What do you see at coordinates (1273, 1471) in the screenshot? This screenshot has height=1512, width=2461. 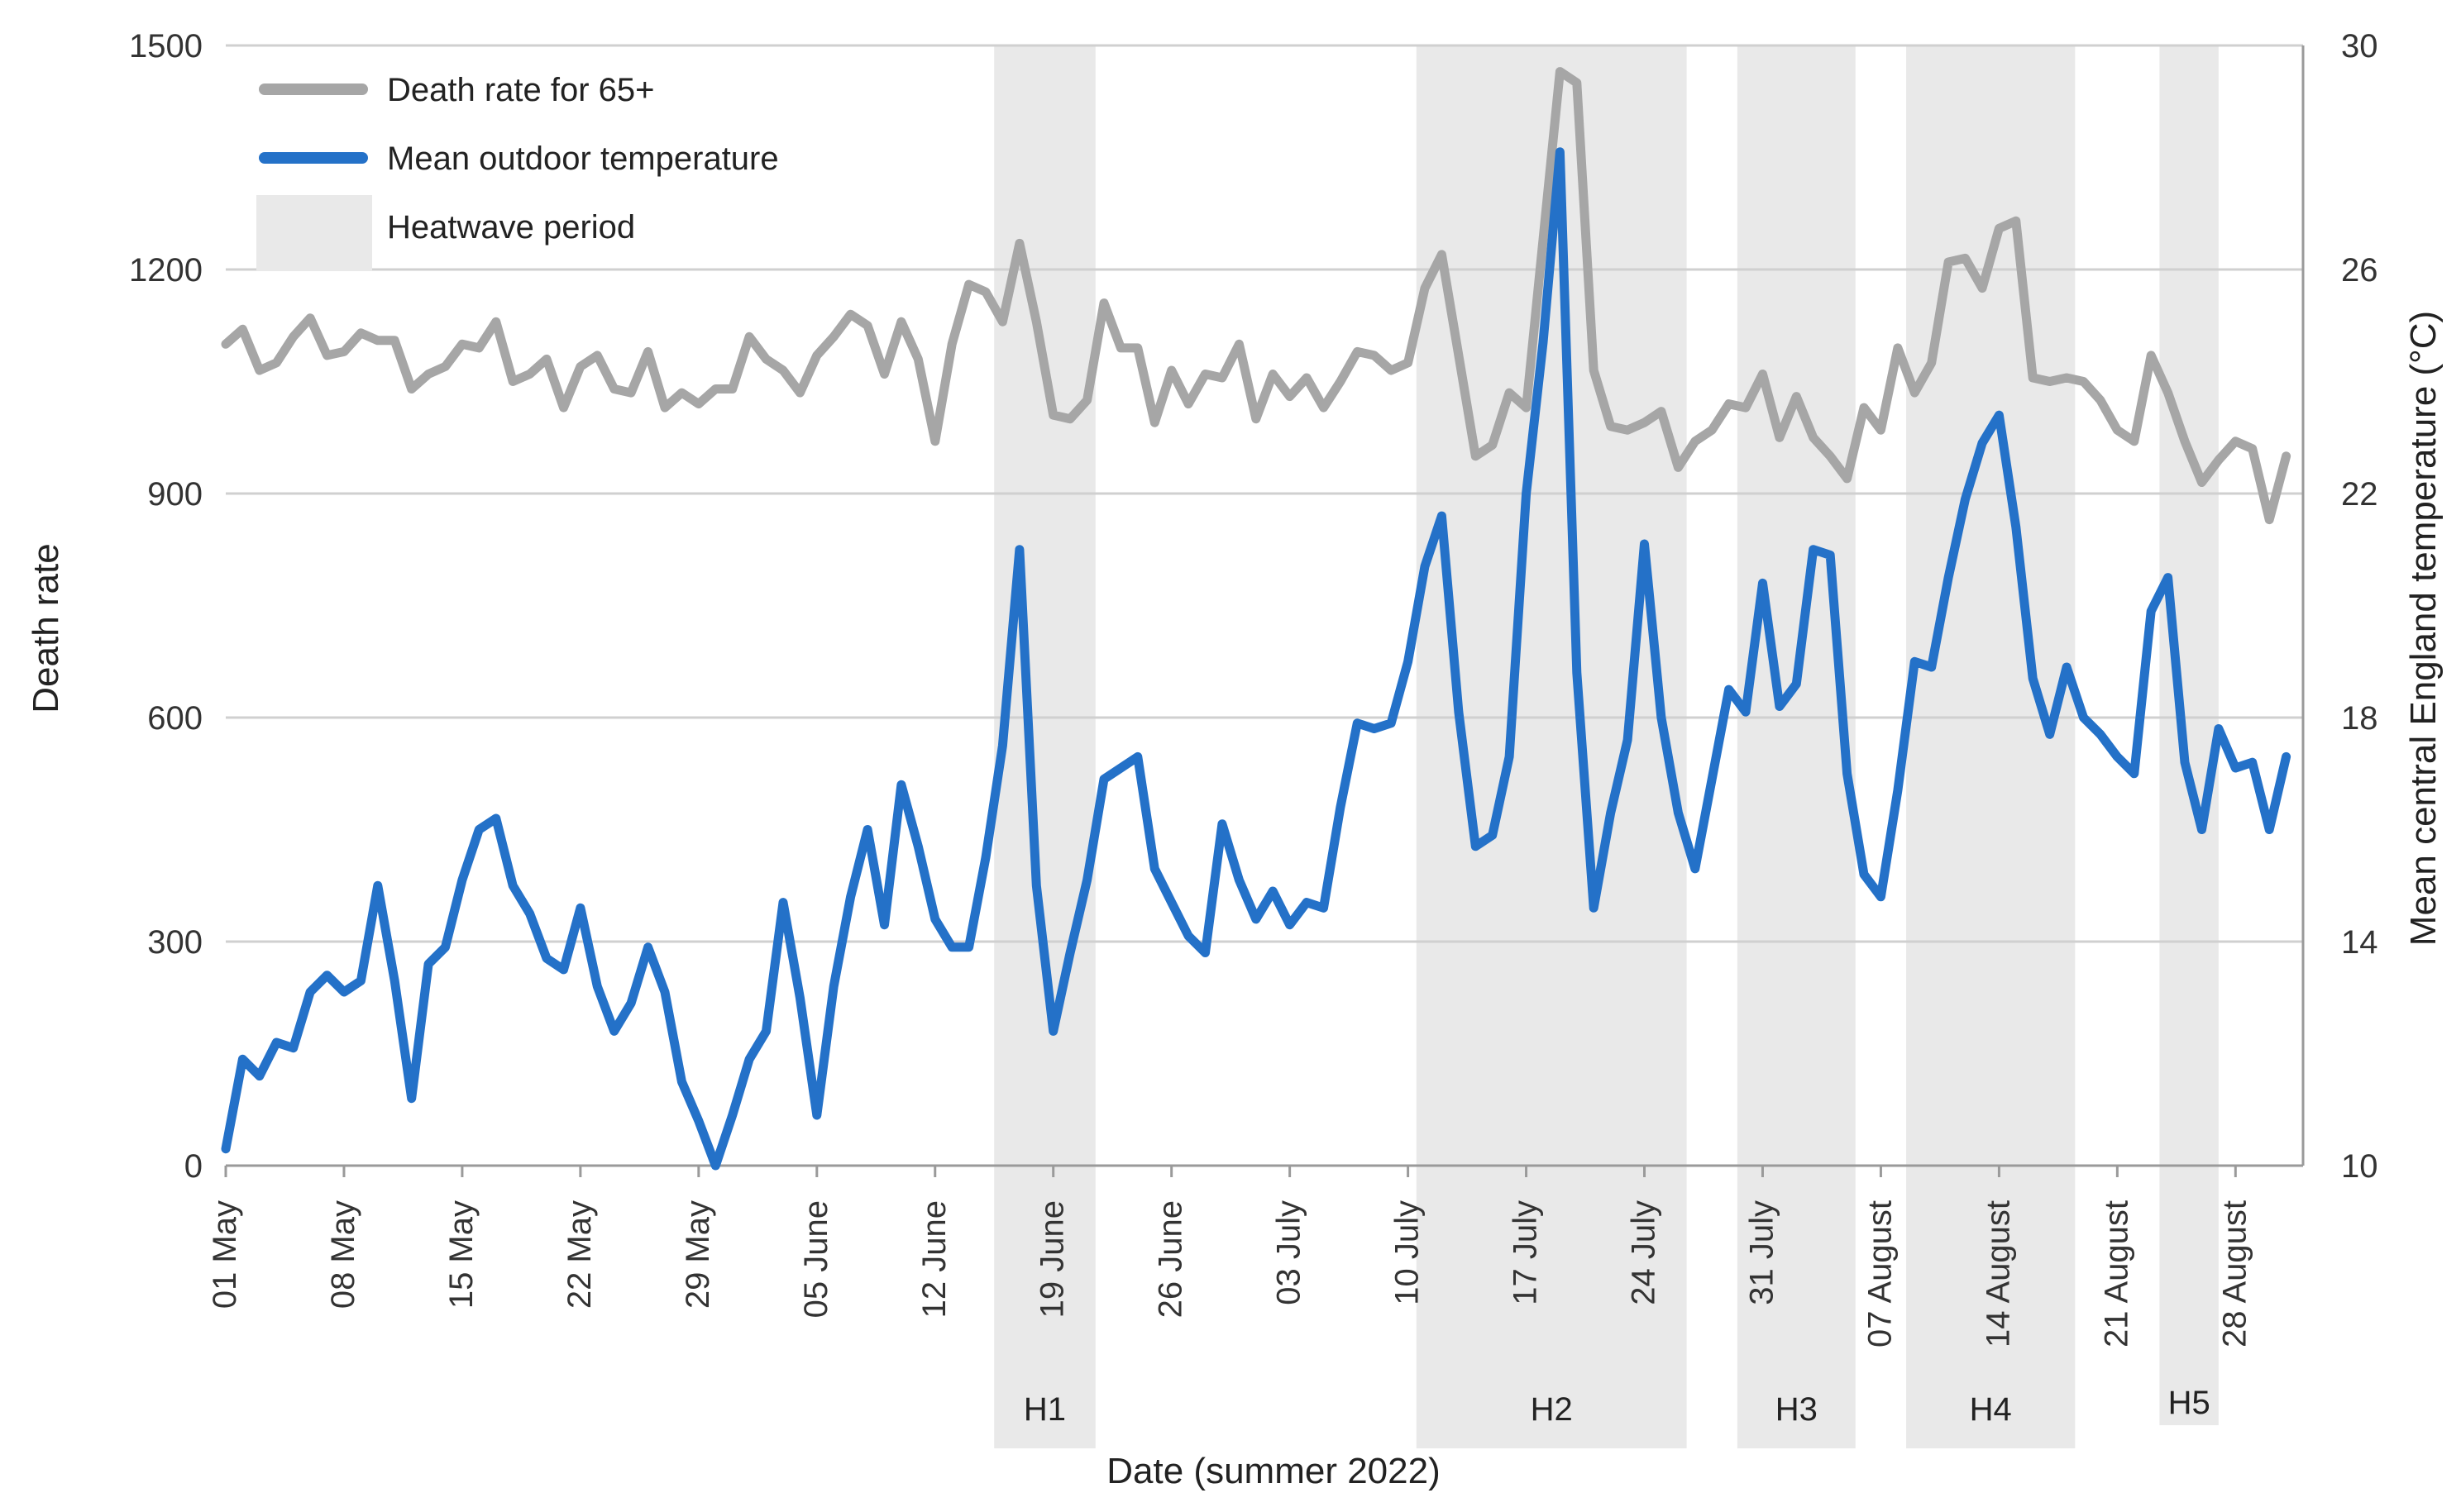 I see `x-axis-title: Date (summer 2022)` at bounding box center [1273, 1471].